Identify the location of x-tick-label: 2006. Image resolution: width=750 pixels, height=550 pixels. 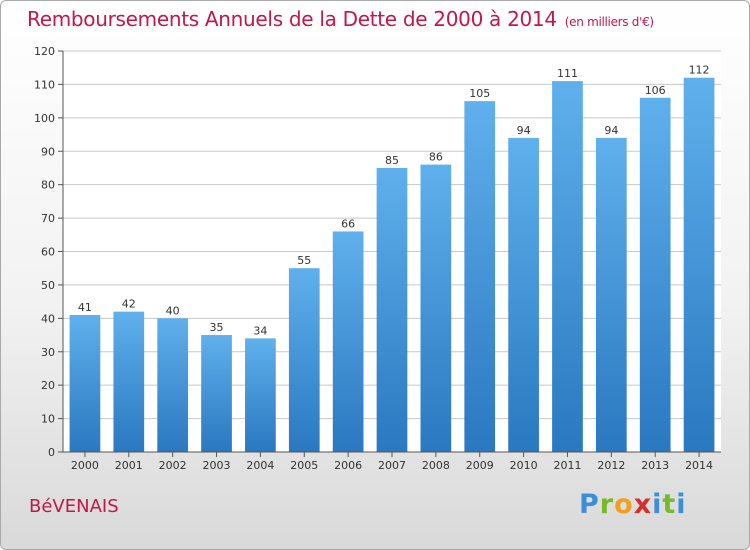
(348, 465).